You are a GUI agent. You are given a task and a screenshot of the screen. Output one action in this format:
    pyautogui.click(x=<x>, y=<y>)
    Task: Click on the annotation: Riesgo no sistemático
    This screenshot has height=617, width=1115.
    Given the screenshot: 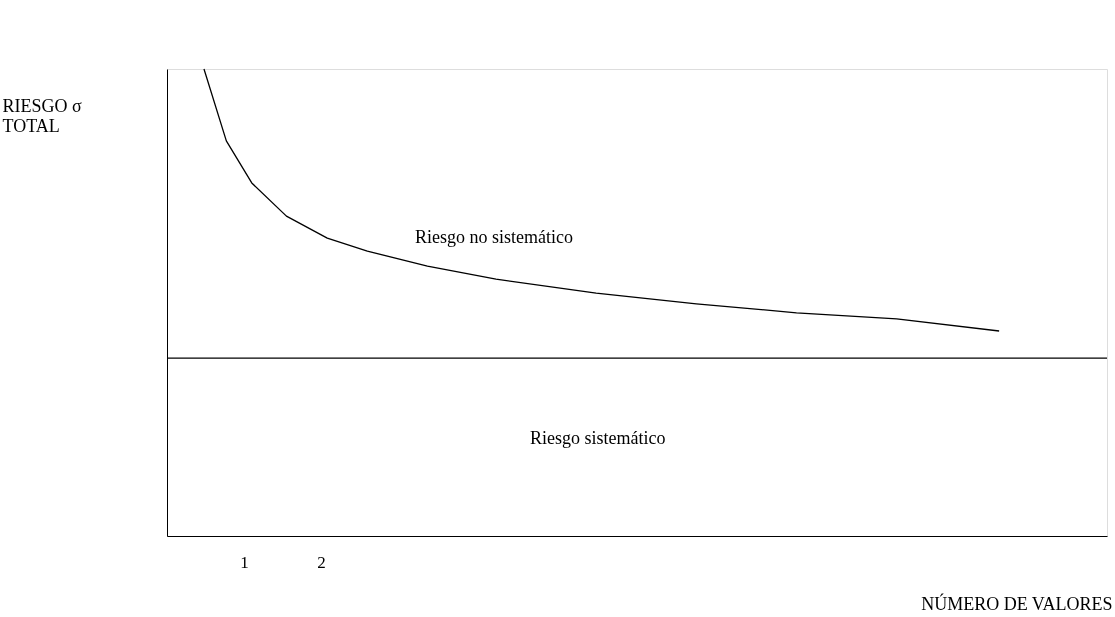 What is the action you would take?
    pyautogui.click(x=494, y=237)
    